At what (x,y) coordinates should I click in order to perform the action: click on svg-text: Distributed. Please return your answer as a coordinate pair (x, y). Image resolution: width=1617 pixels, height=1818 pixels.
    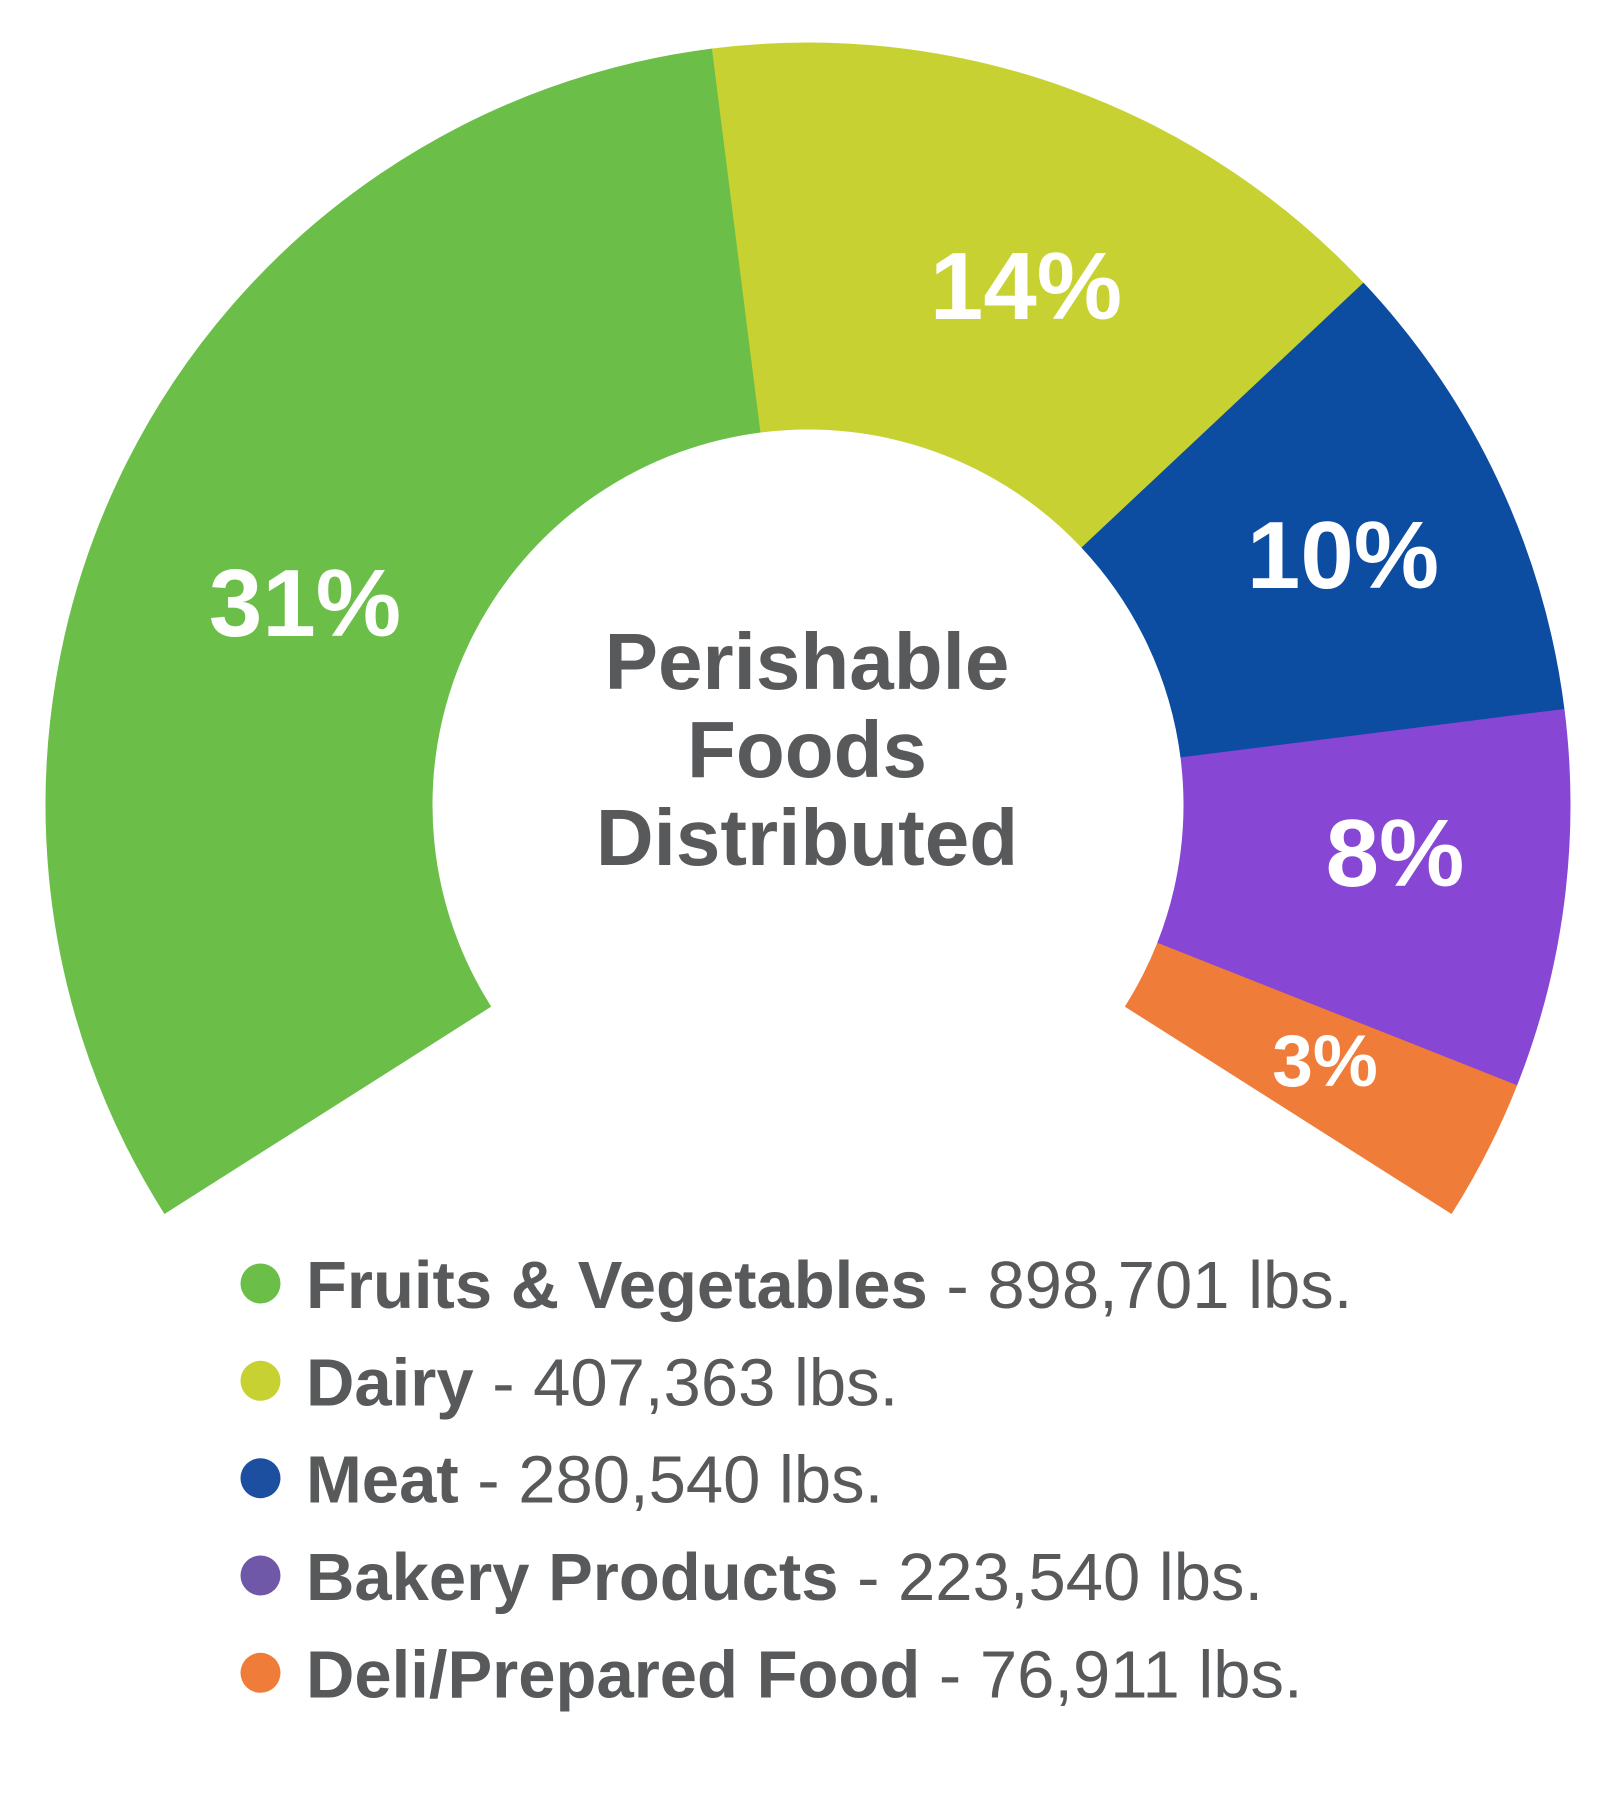
    Looking at the image, I should click on (807, 837).